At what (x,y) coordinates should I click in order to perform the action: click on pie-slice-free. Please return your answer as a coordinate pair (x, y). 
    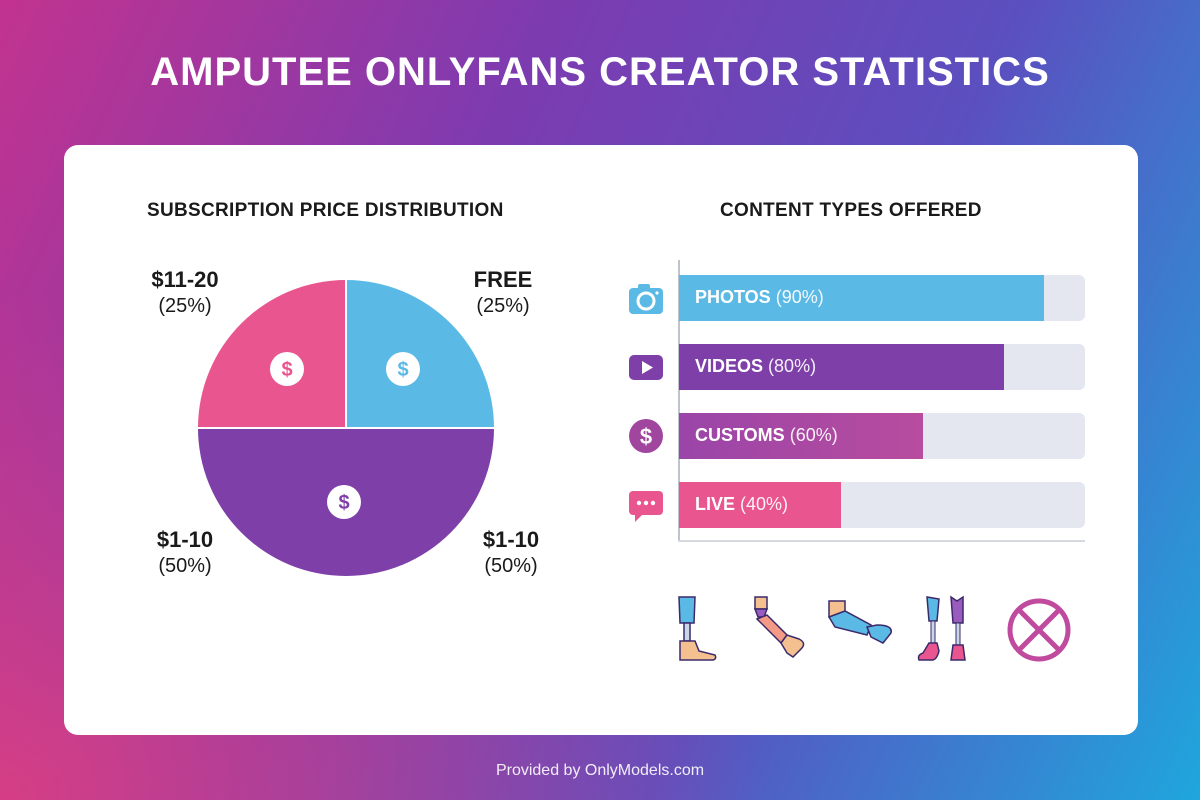
    Looking at the image, I should click on (420, 354).